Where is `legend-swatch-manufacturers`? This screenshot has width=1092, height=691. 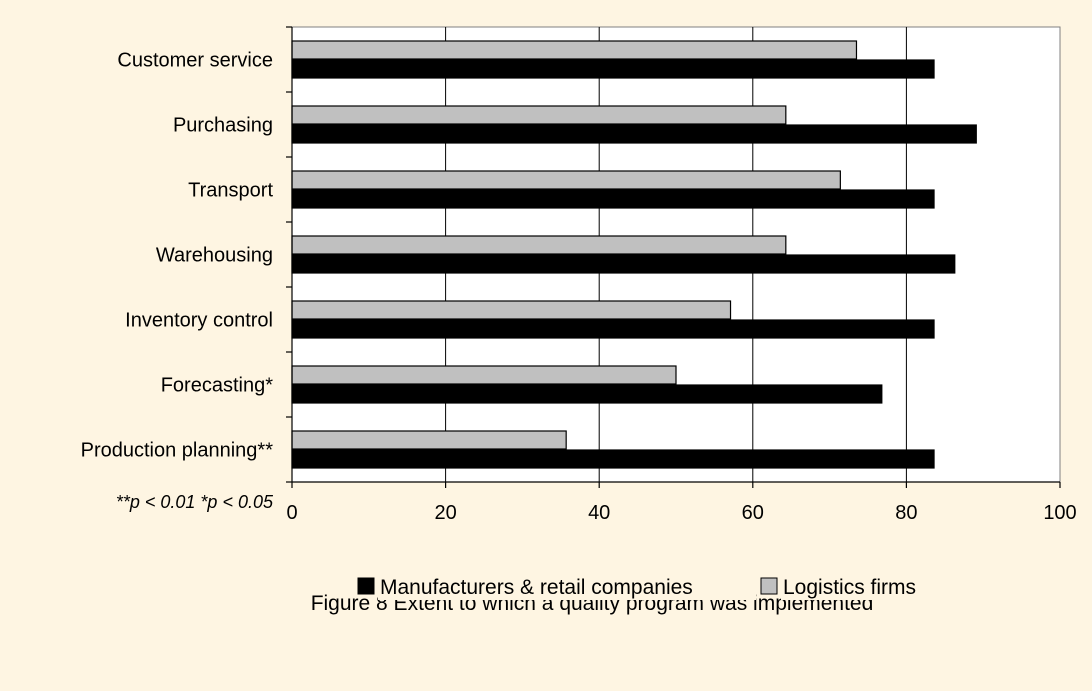
legend-swatch-manufacturers is located at coordinates (366, 586).